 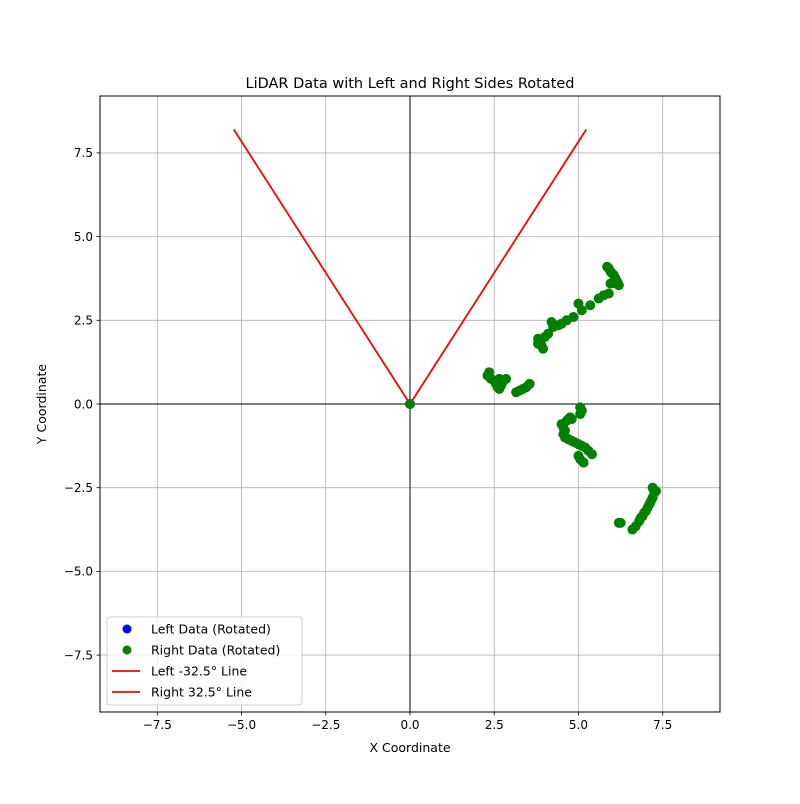 I want to click on x-tick-label: −2.5, so click(x=325, y=725).